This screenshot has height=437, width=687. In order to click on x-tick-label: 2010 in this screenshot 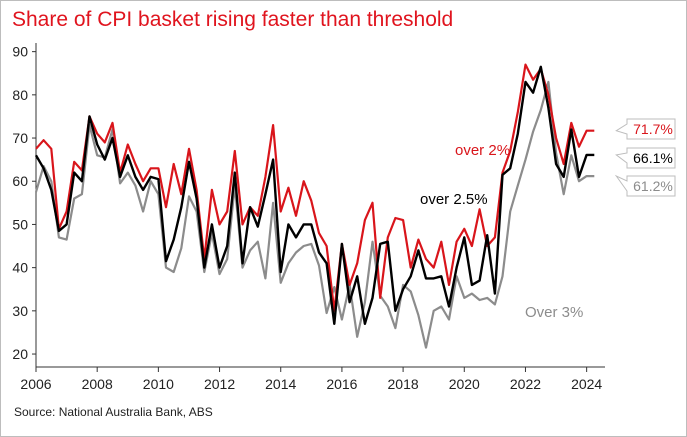, I will do `click(158, 384)`.